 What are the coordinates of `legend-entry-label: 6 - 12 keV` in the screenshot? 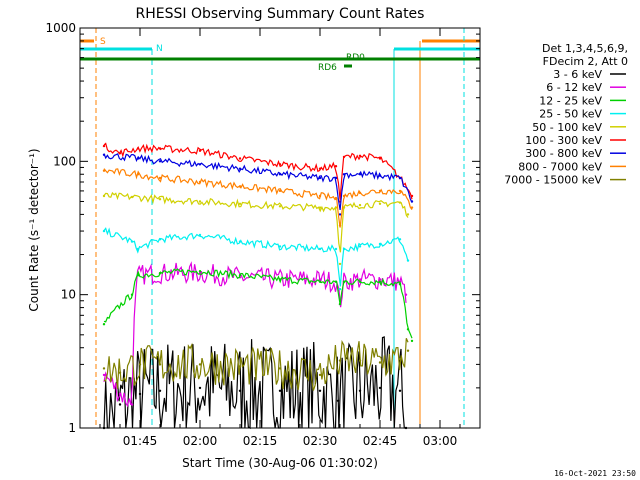 It's located at (574, 87).